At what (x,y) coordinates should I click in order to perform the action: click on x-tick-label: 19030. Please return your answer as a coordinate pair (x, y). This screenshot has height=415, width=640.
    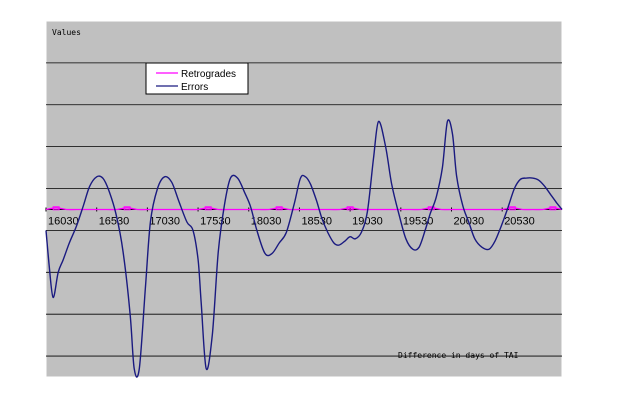
    Looking at the image, I should click on (367, 221).